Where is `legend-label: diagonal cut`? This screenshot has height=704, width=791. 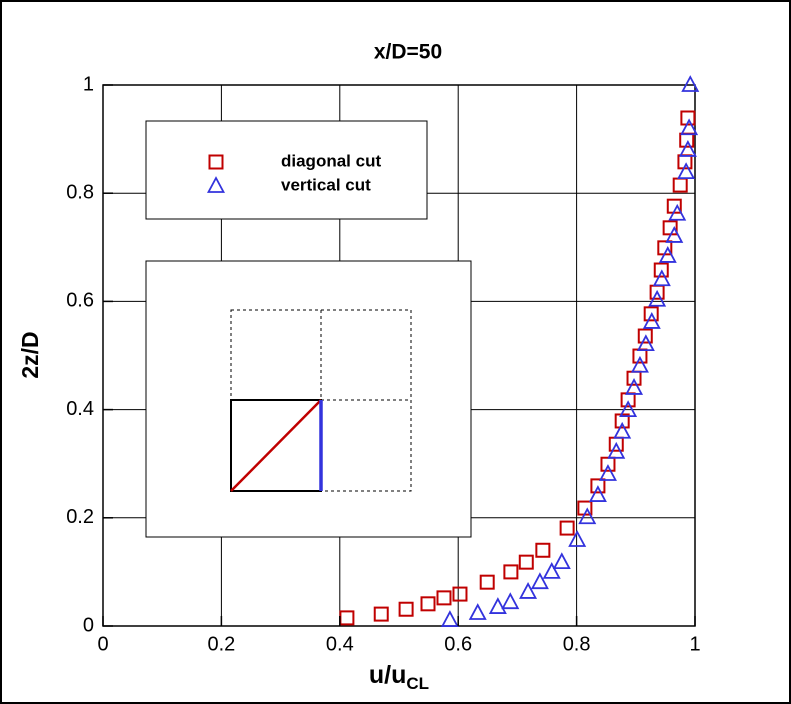 legend-label: diagonal cut is located at coordinates (331, 160).